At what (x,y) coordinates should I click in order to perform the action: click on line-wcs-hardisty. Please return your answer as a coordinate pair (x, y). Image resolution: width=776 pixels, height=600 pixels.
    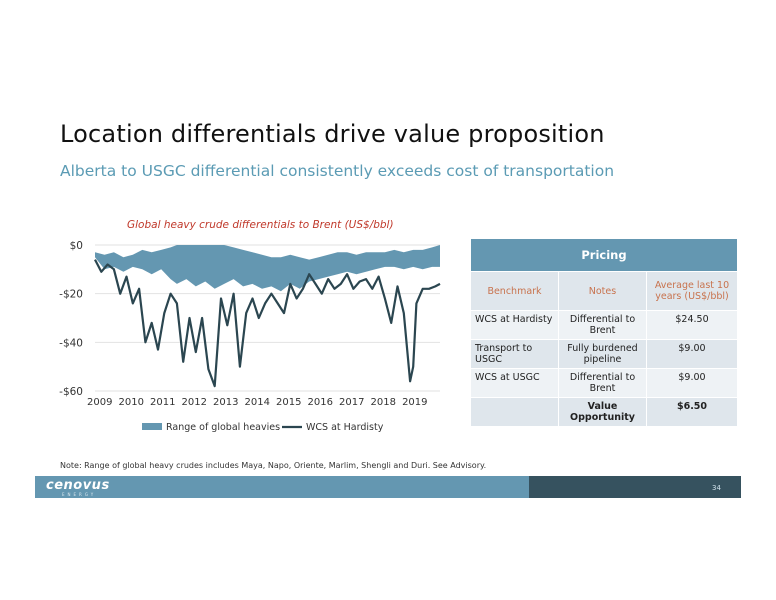
    Looking at the image, I should click on (267, 323).